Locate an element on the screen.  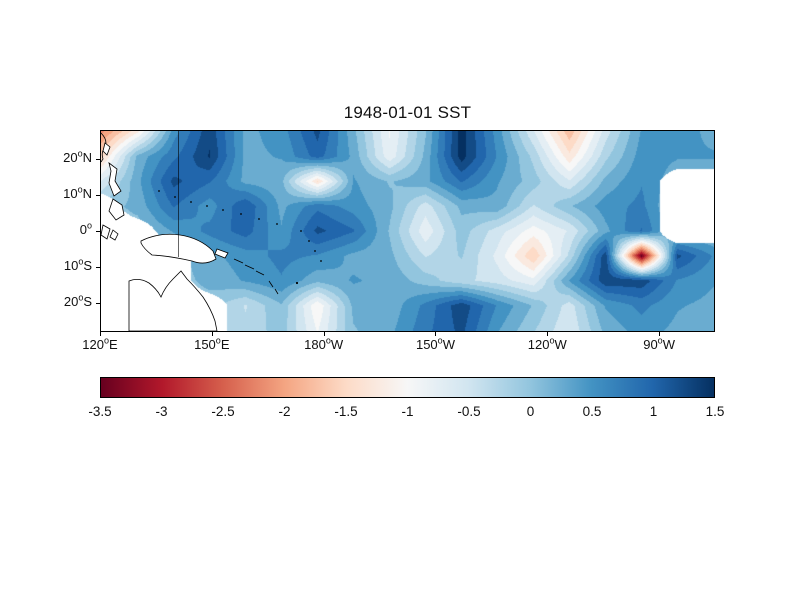
y-tick-label: 20oS is located at coordinates (77, 301).